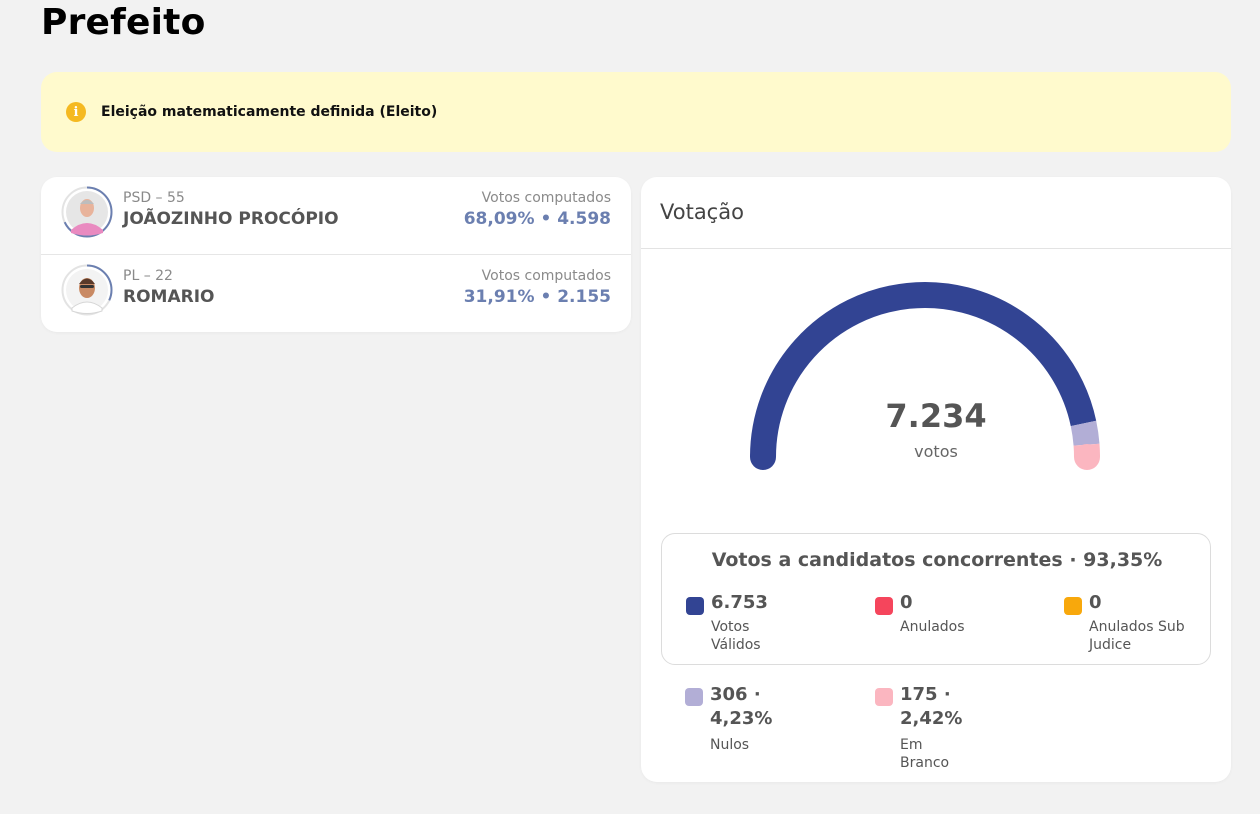 The width and height of the screenshot is (1260, 814). I want to click on stat-label: Em Branco, so click(925, 754).